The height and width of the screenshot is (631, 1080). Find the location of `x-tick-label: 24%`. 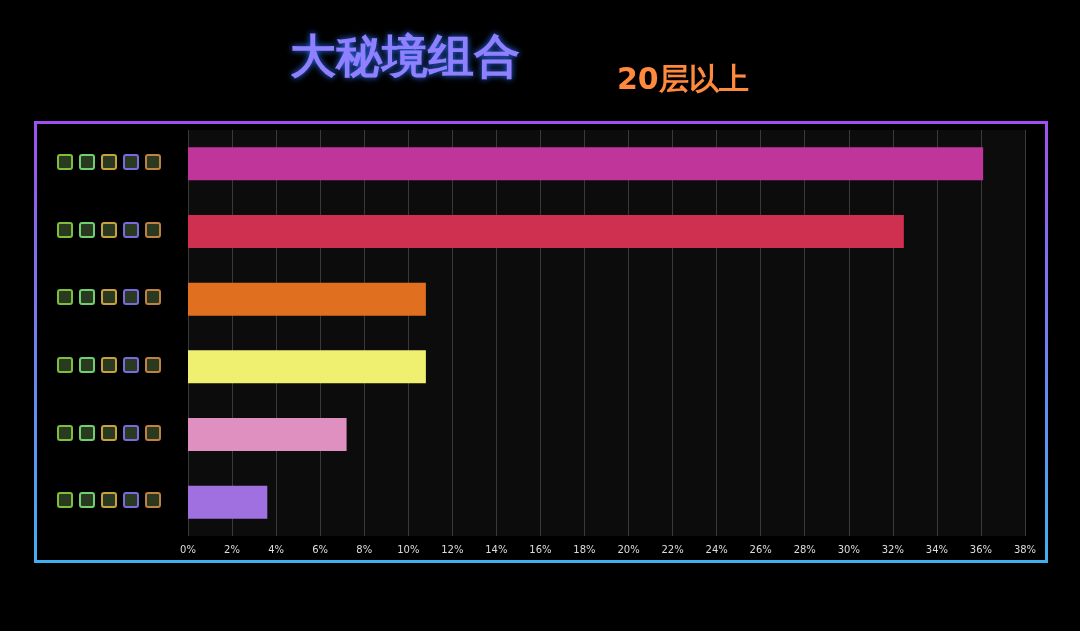

x-tick-label: 24% is located at coordinates (716, 549).